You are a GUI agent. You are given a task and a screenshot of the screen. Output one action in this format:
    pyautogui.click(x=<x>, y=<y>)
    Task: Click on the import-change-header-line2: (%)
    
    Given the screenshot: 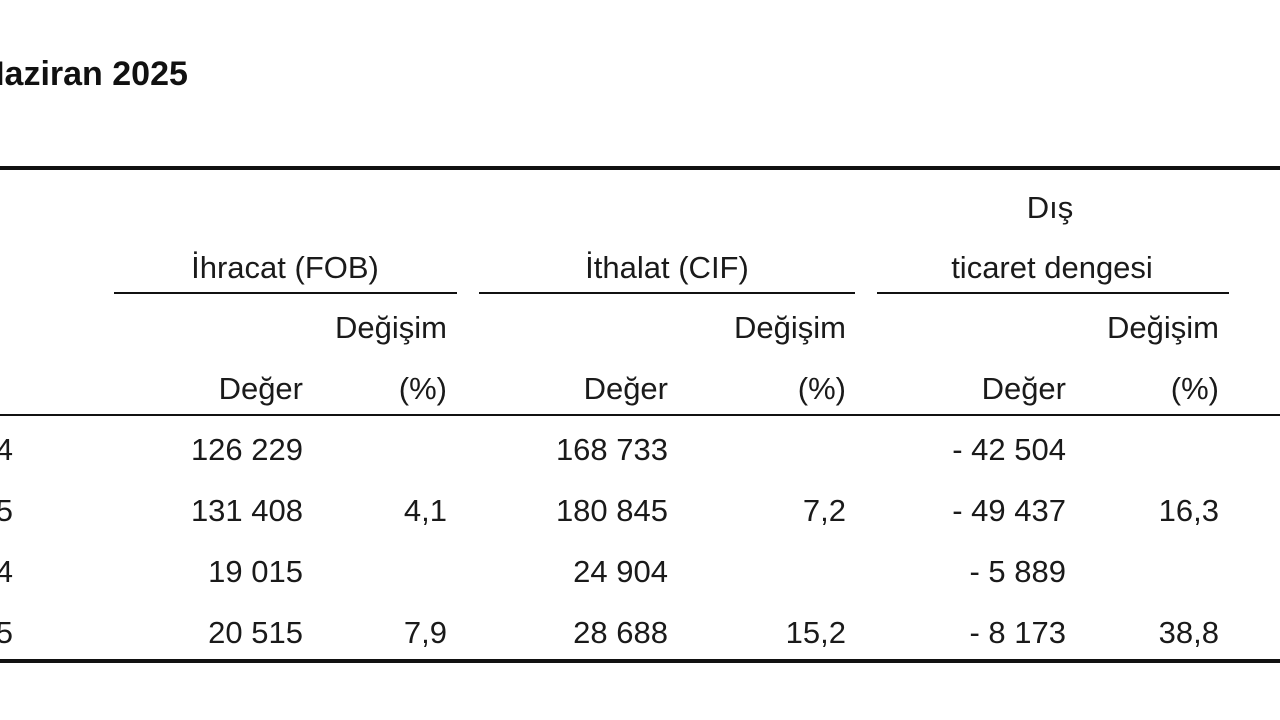 What is the action you would take?
    pyautogui.click(x=821, y=388)
    